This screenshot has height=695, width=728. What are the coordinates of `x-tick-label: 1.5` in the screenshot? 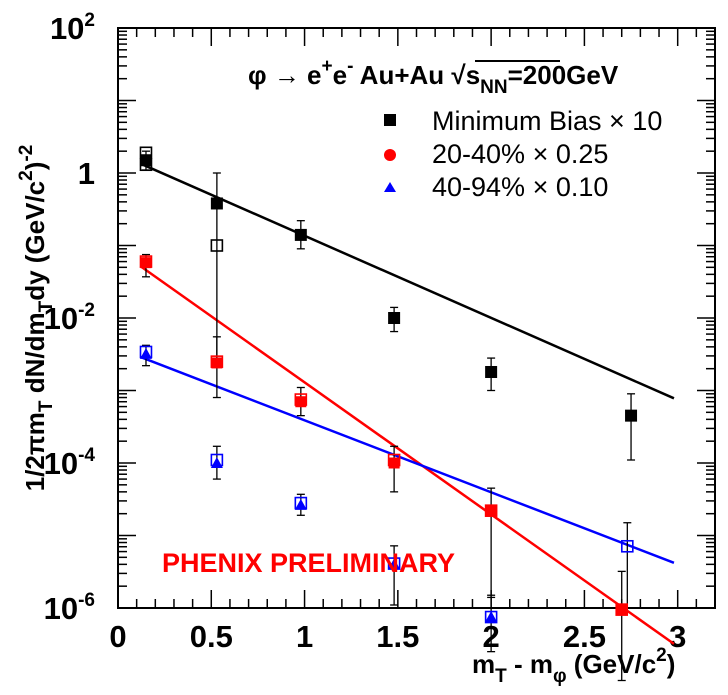 It's located at (397, 636).